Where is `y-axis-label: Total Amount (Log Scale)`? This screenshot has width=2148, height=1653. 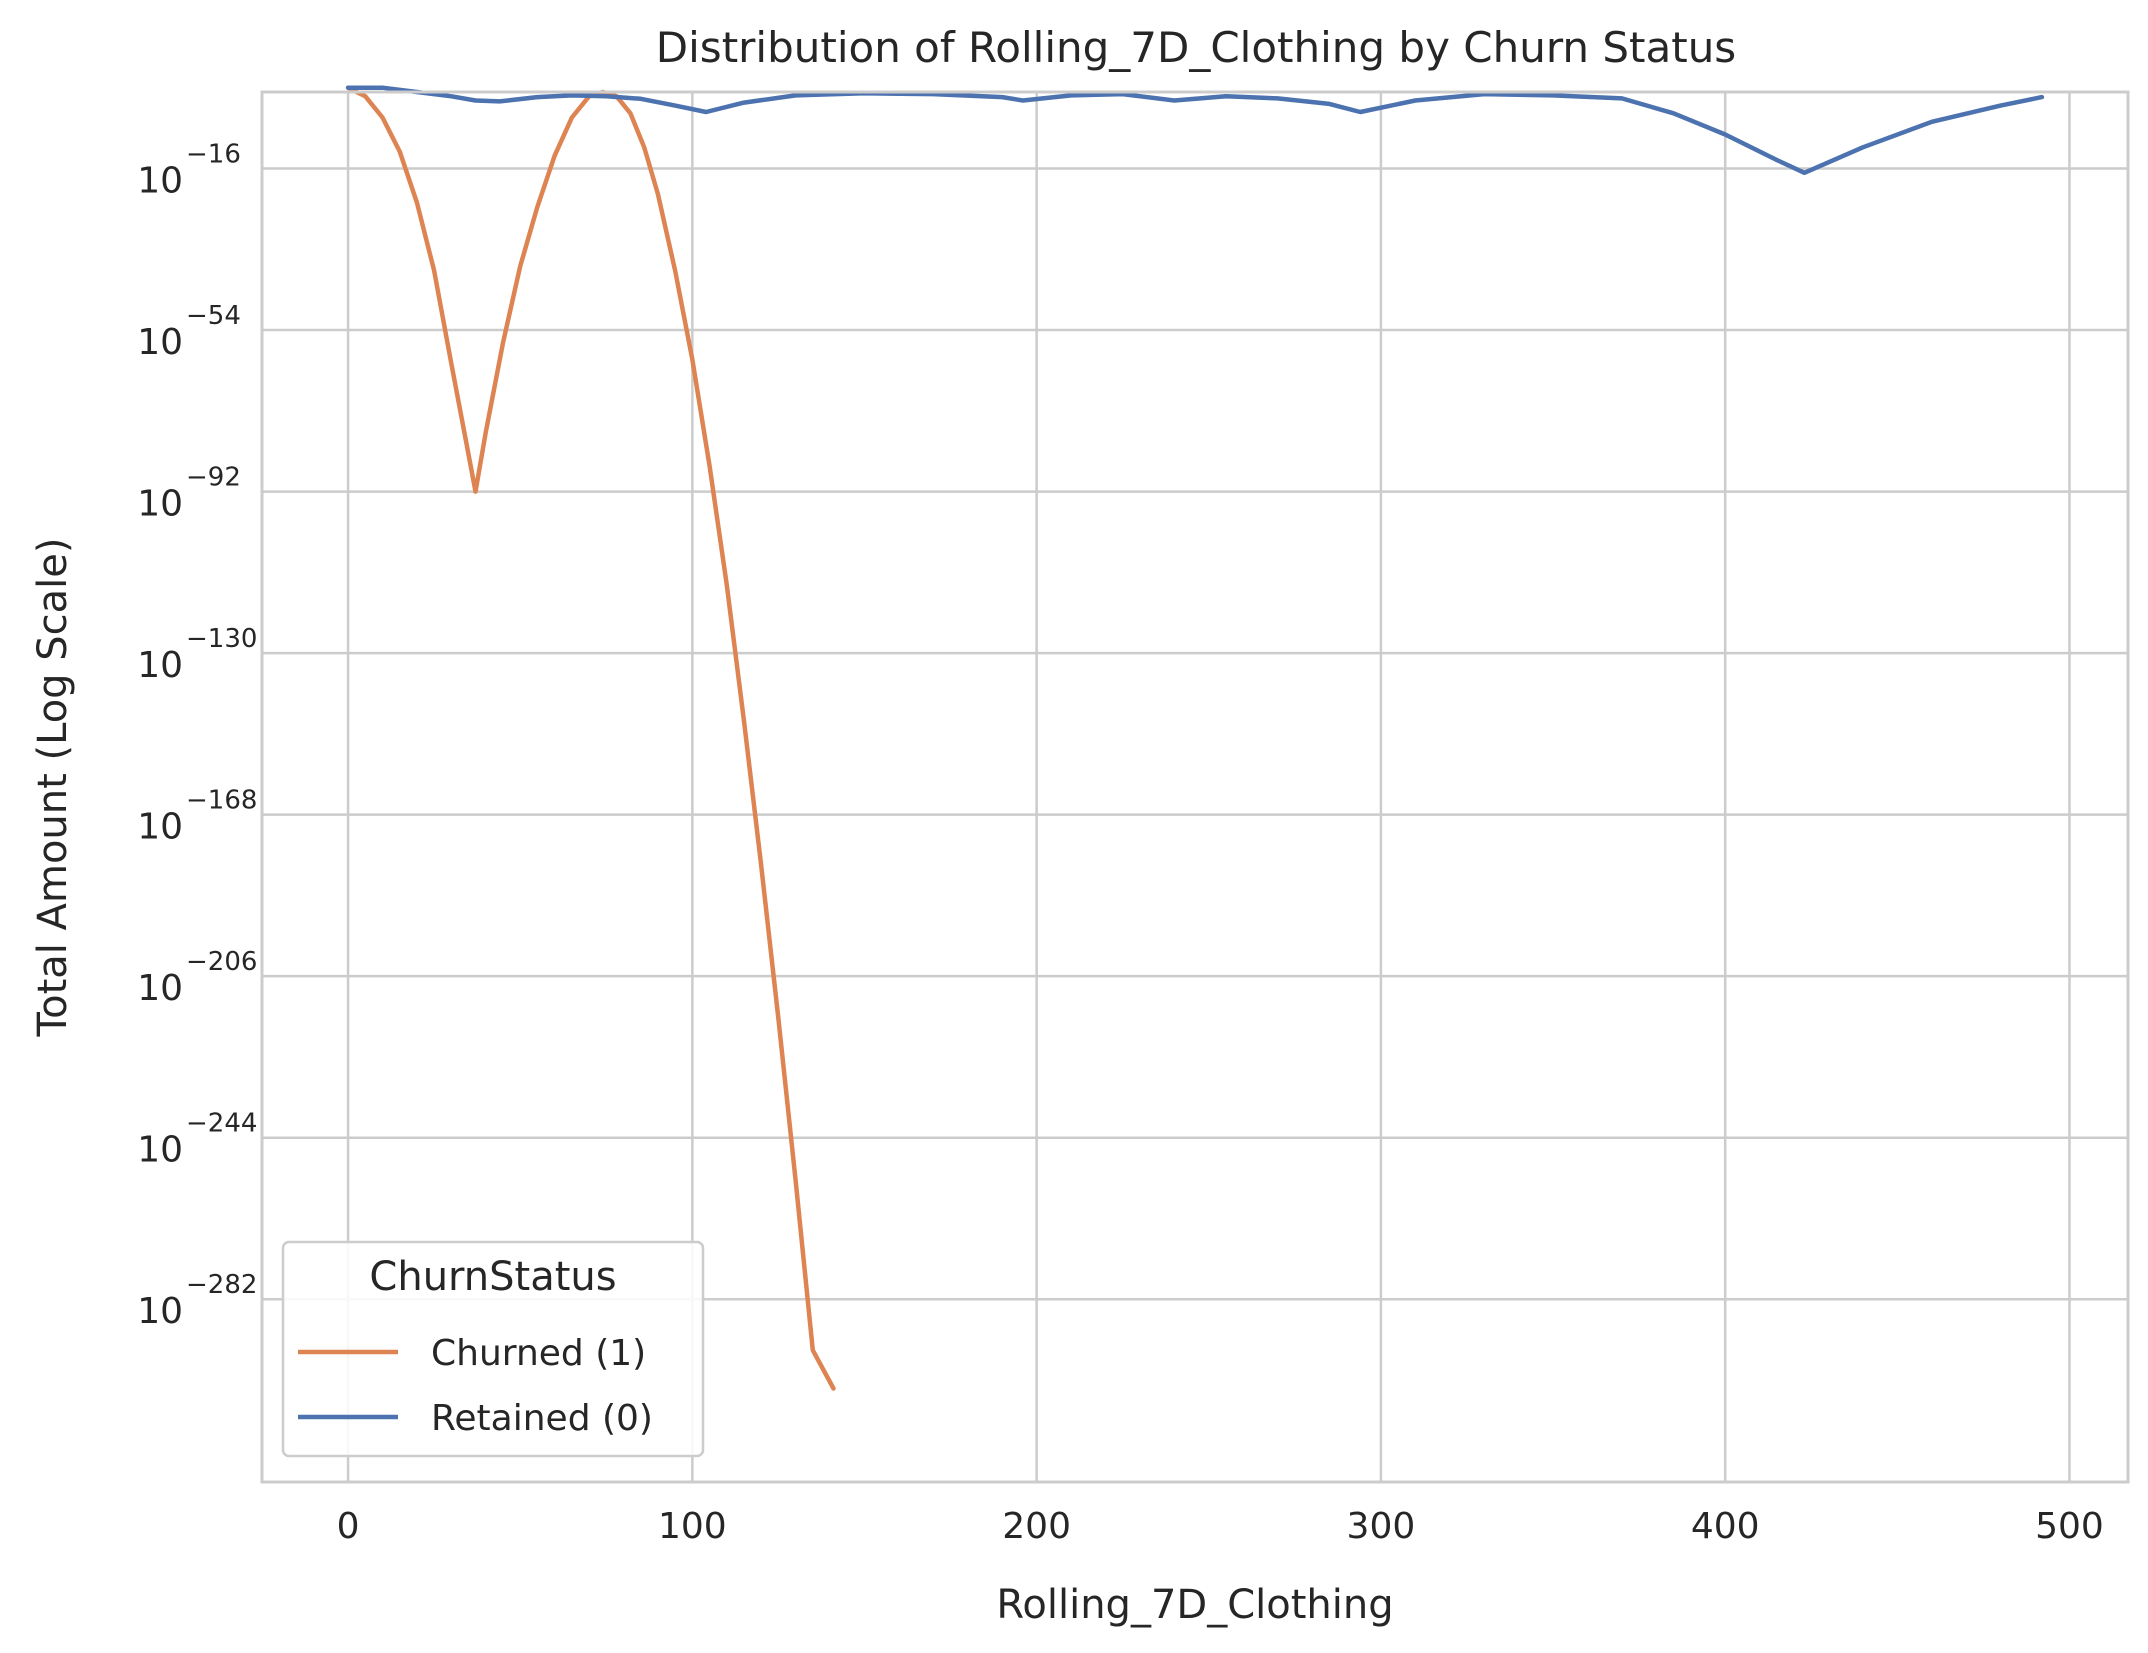 y-axis-label: Total Amount (Log Scale) is located at coordinates (53, 787).